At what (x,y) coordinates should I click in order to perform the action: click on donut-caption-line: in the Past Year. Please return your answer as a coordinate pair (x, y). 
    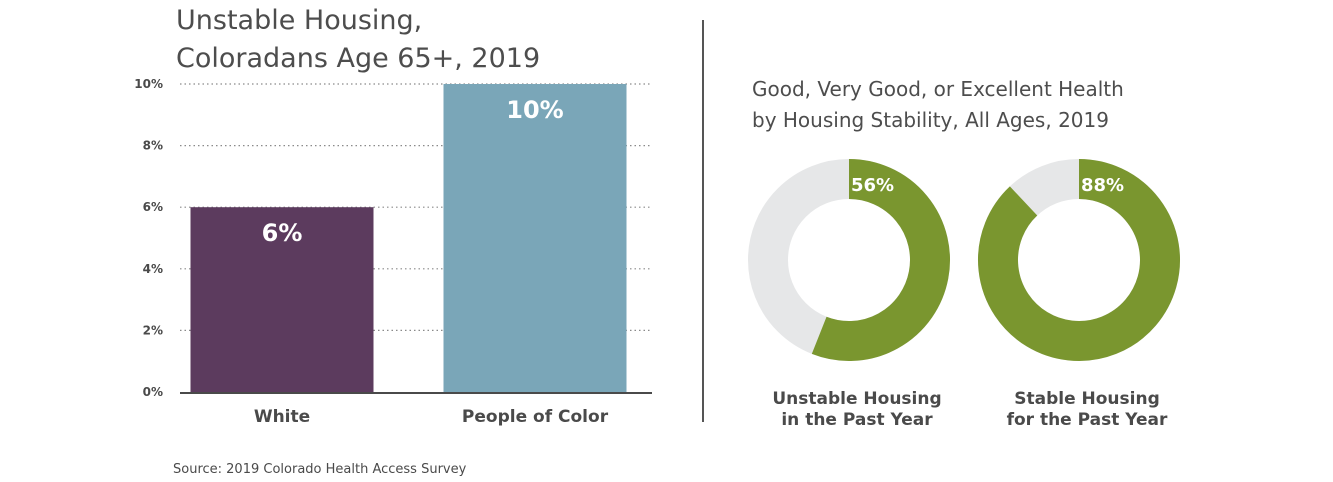
    Looking at the image, I should click on (857, 420).